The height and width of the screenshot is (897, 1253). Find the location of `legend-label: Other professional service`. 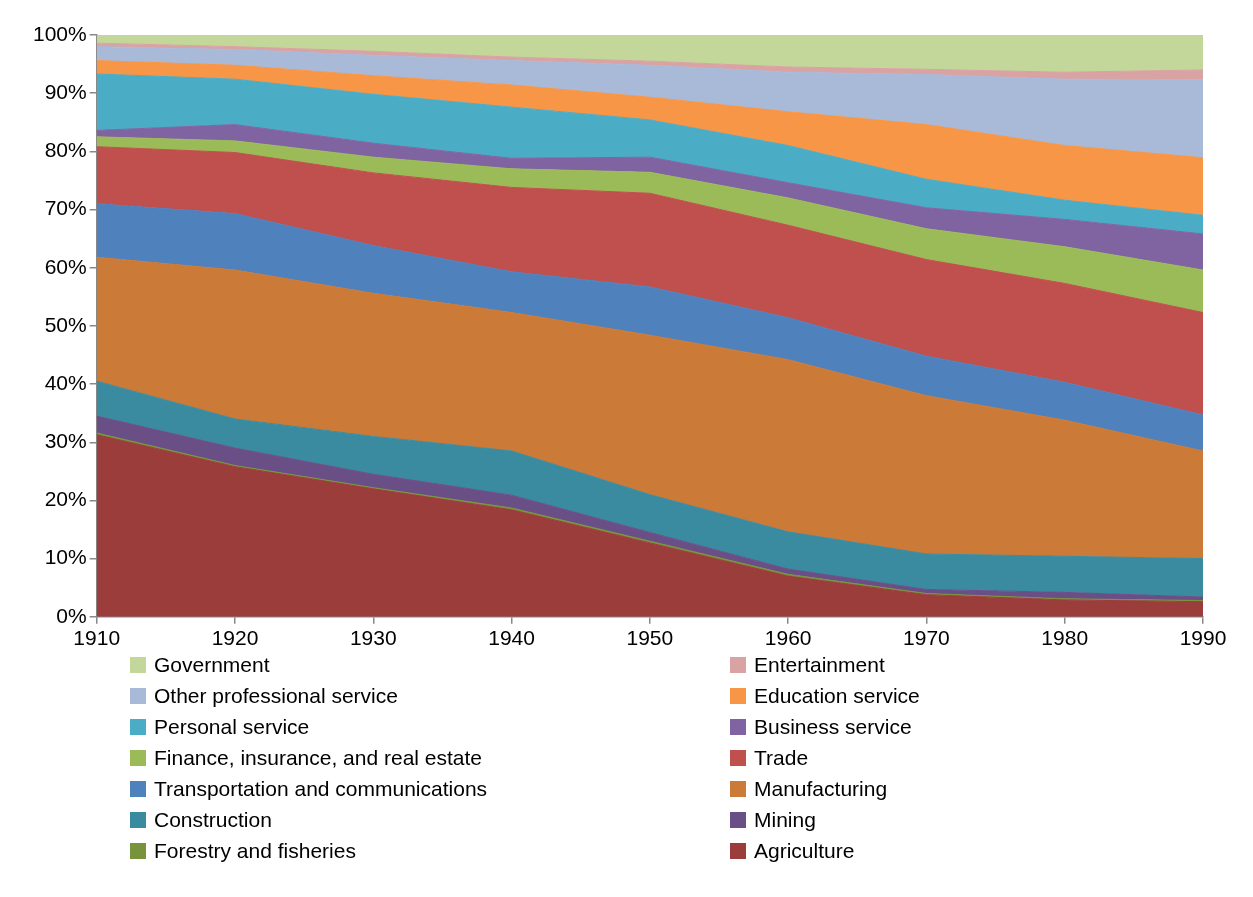

legend-label: Other professional service is located at coordinates (276, 696).